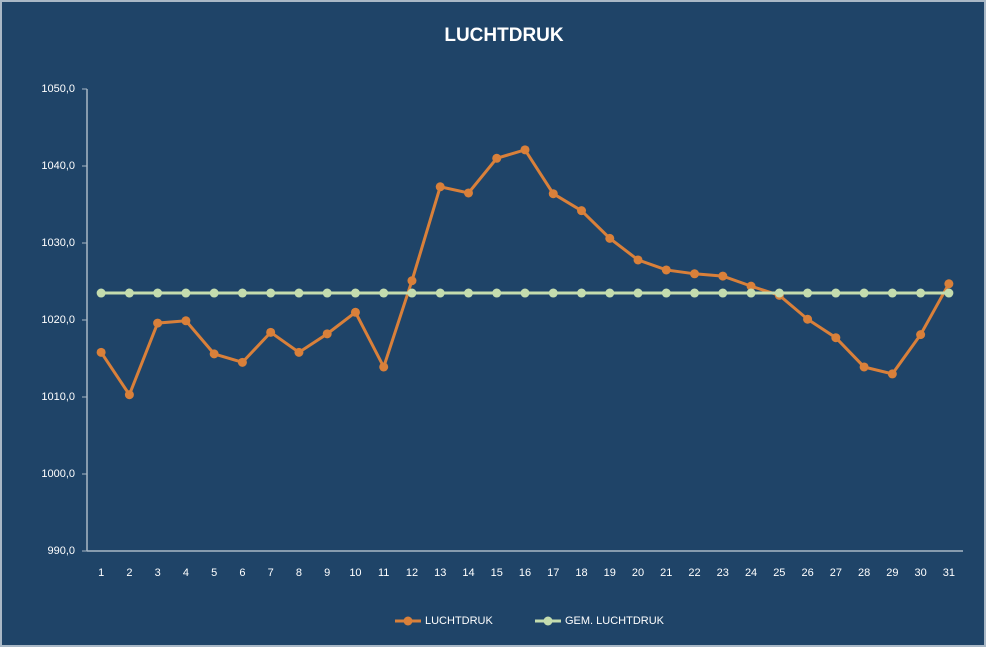 This screenshot has width=987, height=648. What do you see at coordinates (58, 474) in the screenshot?
I see `y-tick-label: 1000,0` at bounding box center [58, 474].